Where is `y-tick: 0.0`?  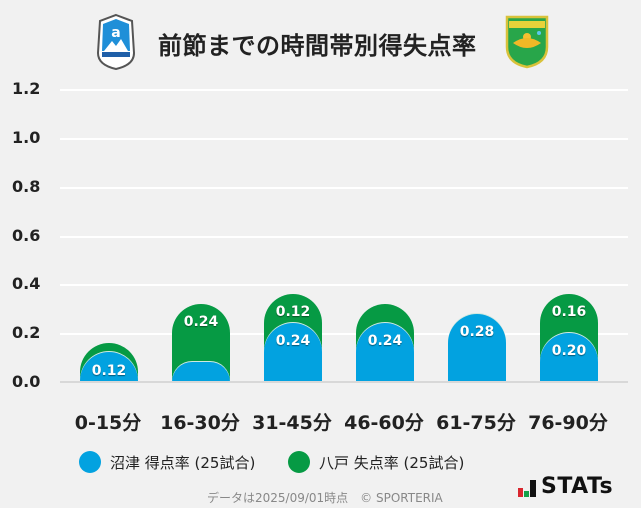 y-tick: 0.0 is located at coordinates (26, 381).